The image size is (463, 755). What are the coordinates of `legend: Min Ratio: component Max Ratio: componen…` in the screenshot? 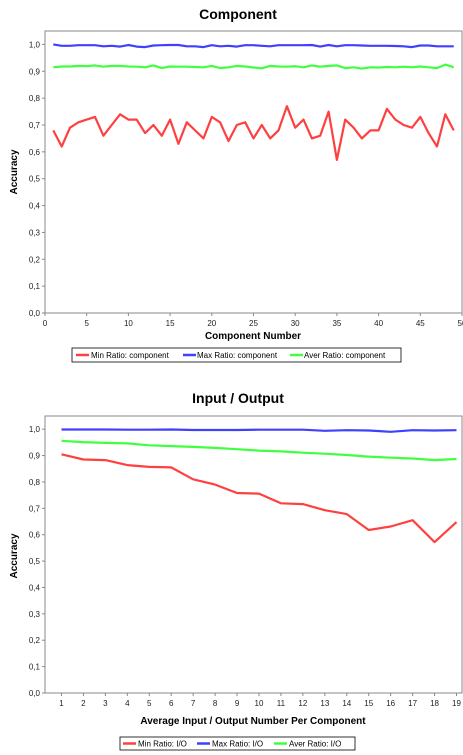 It's located at (236, 355).